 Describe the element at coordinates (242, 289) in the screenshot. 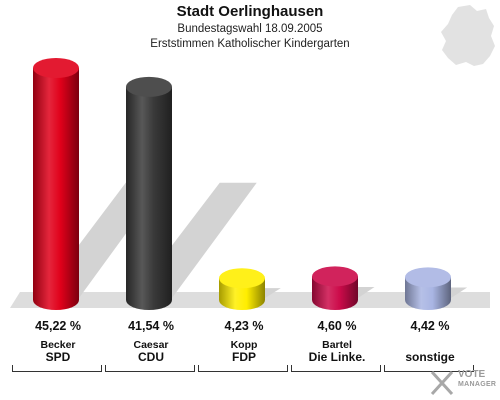

I see `bar-fdp` at that location.